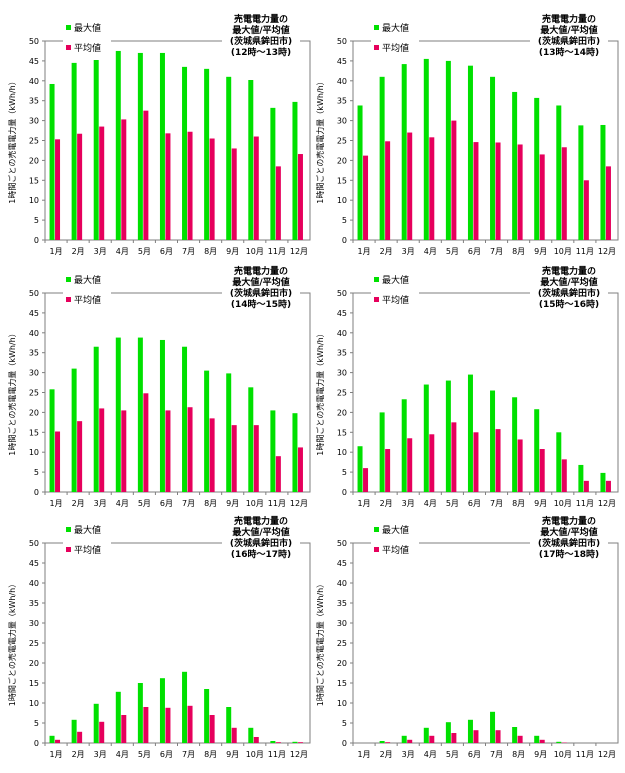 The height and width of the screenshot is (773, 625). What do you see at coordinates (55, 754) in the screenshot?
I see `x-tick-label: 1月` at bounding box center [55, 754].